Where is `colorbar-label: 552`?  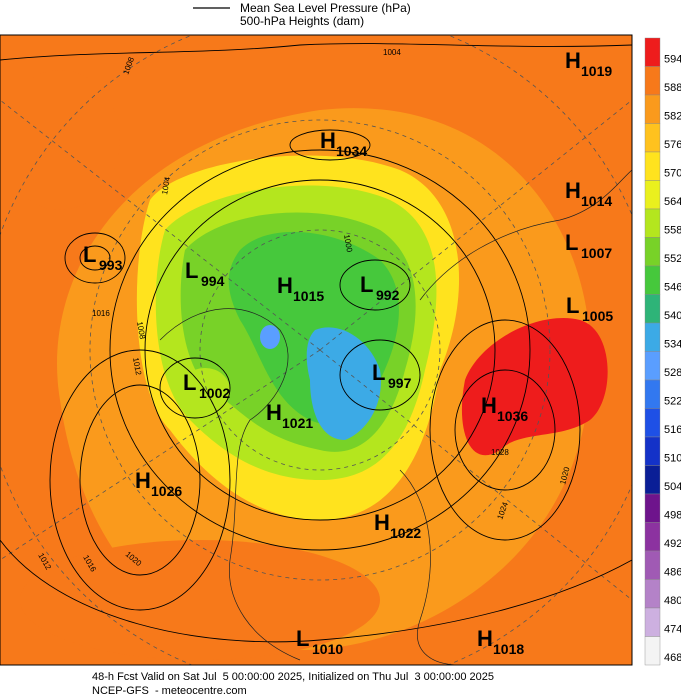 colorbar-label: 552 is located at coordinates (672, 259).